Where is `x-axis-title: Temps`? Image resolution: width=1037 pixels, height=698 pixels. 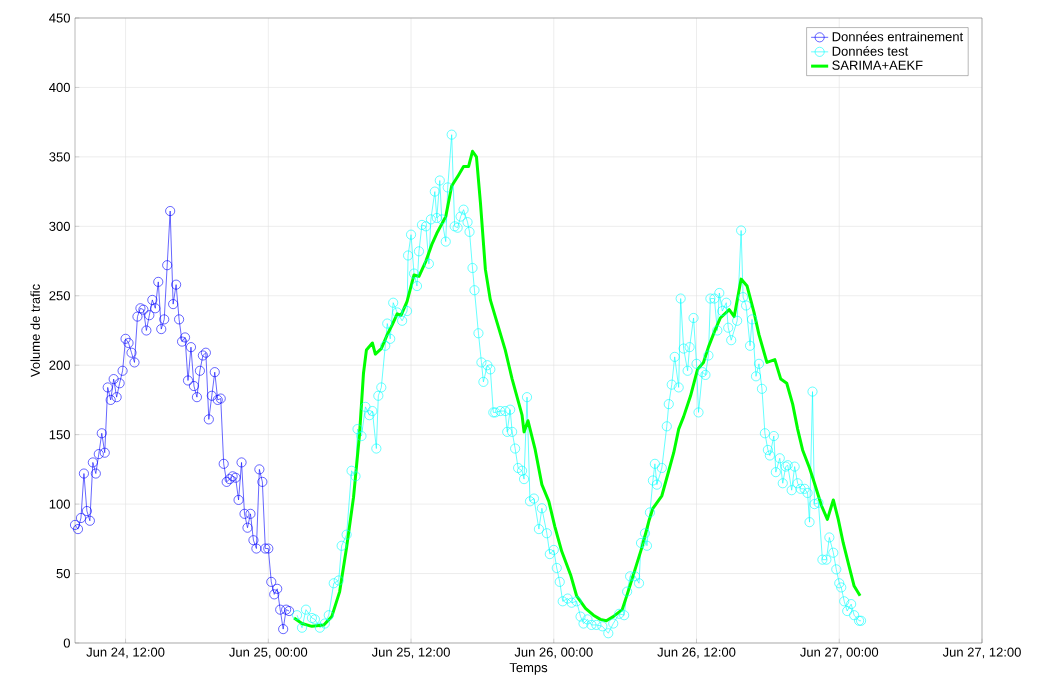 x-axis-title: Temps is located at coordinates (528, 669).